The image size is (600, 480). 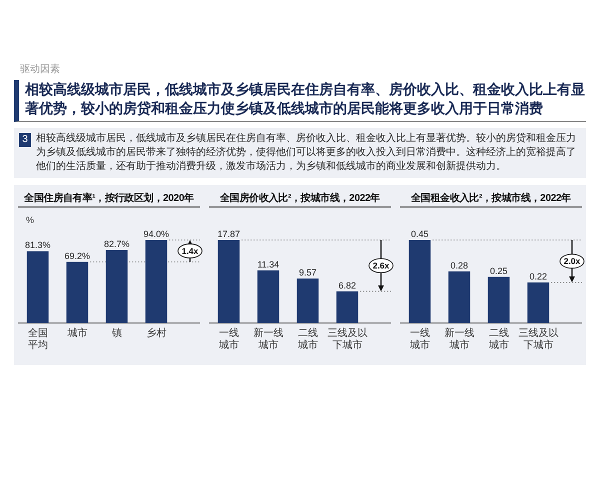 I want to click on data-label: 17.87, so click(x=228, y=234).